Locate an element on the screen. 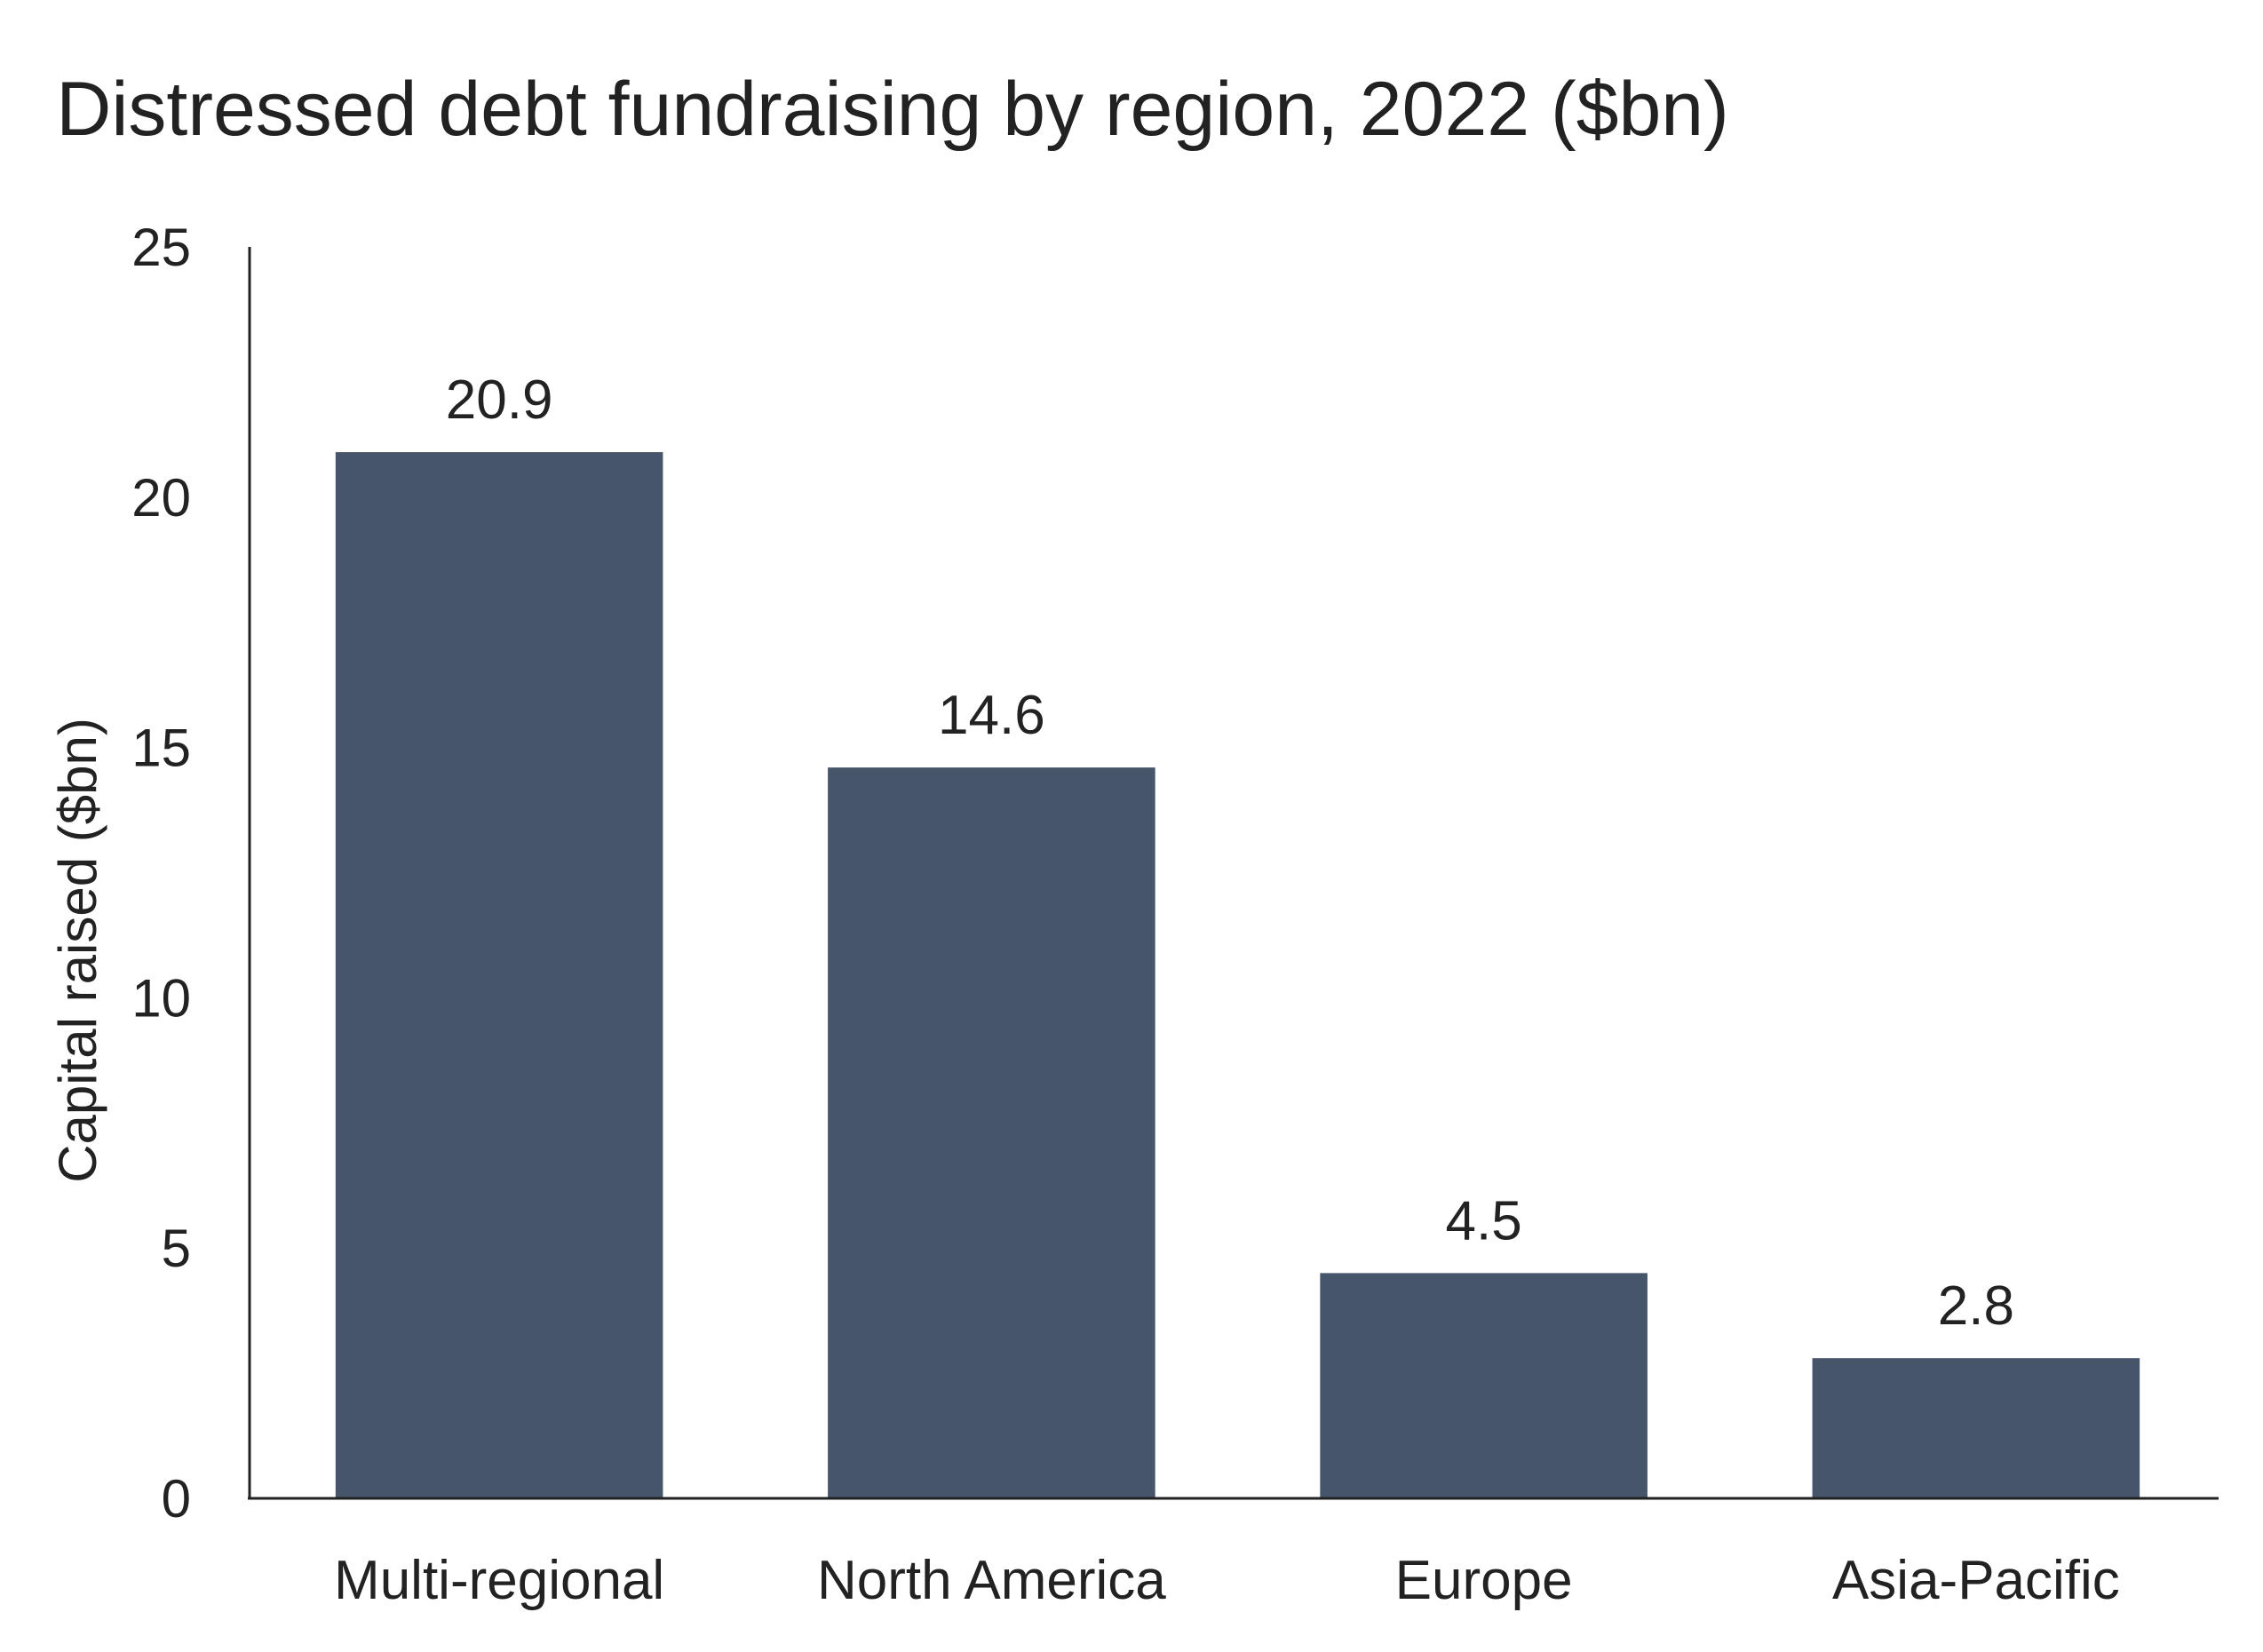 The height and width of the screenshot is (1652, 2263). y-tick-label: 15 is located at coordinates (161, 748).